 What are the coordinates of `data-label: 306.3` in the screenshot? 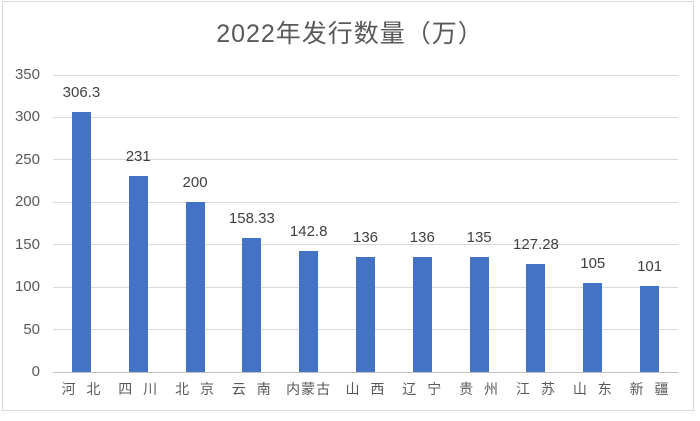 It's located at (81, 93).